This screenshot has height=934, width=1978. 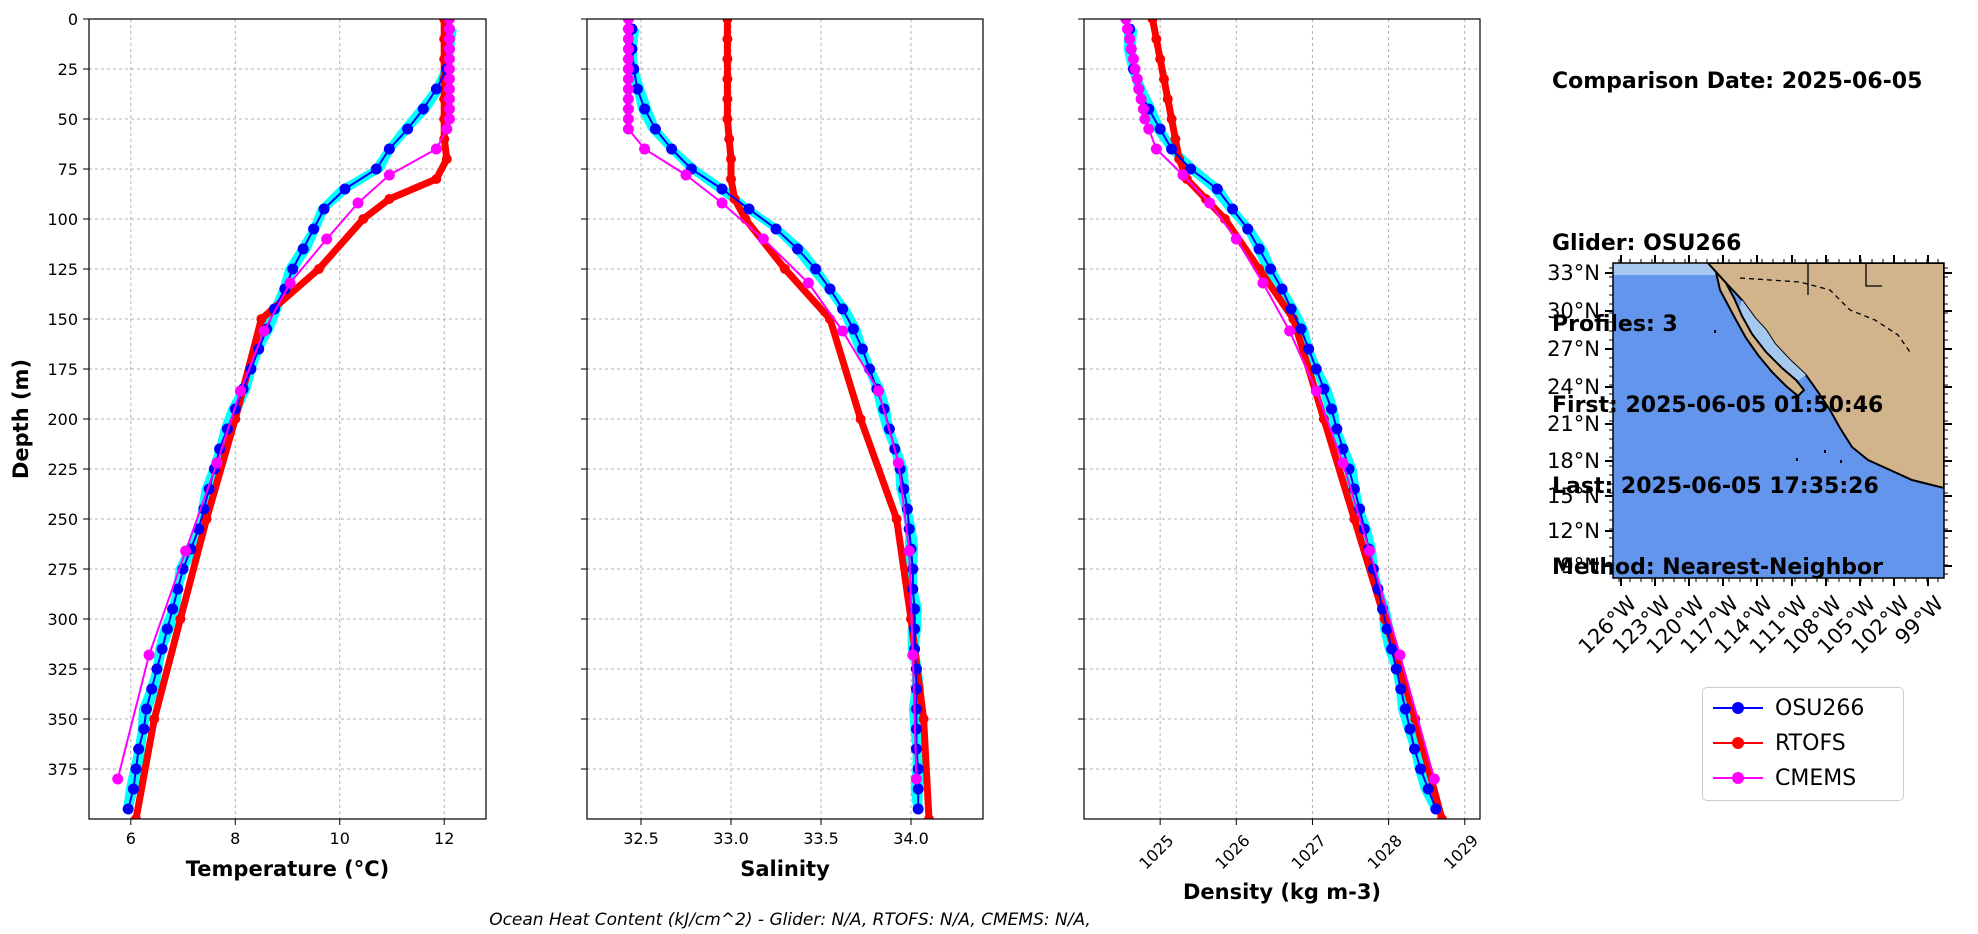 What do you see at coordinates (444, 838) in the screenshot?
I see `x-tick-label: 12` at bounding box center [444, 838].